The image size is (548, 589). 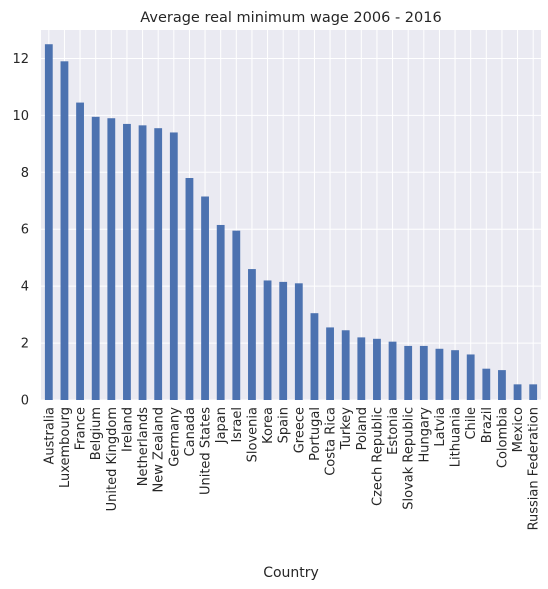 What do you see at coordinates (291, 573) in the screenshot?
I see `x-axis-label: Country` at bounding box center [291, 573].